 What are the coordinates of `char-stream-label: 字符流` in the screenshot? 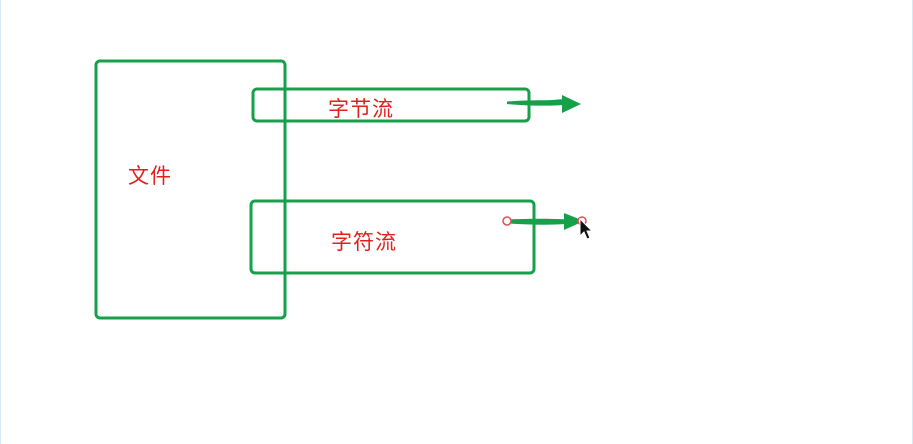 It's located at (364, 242).